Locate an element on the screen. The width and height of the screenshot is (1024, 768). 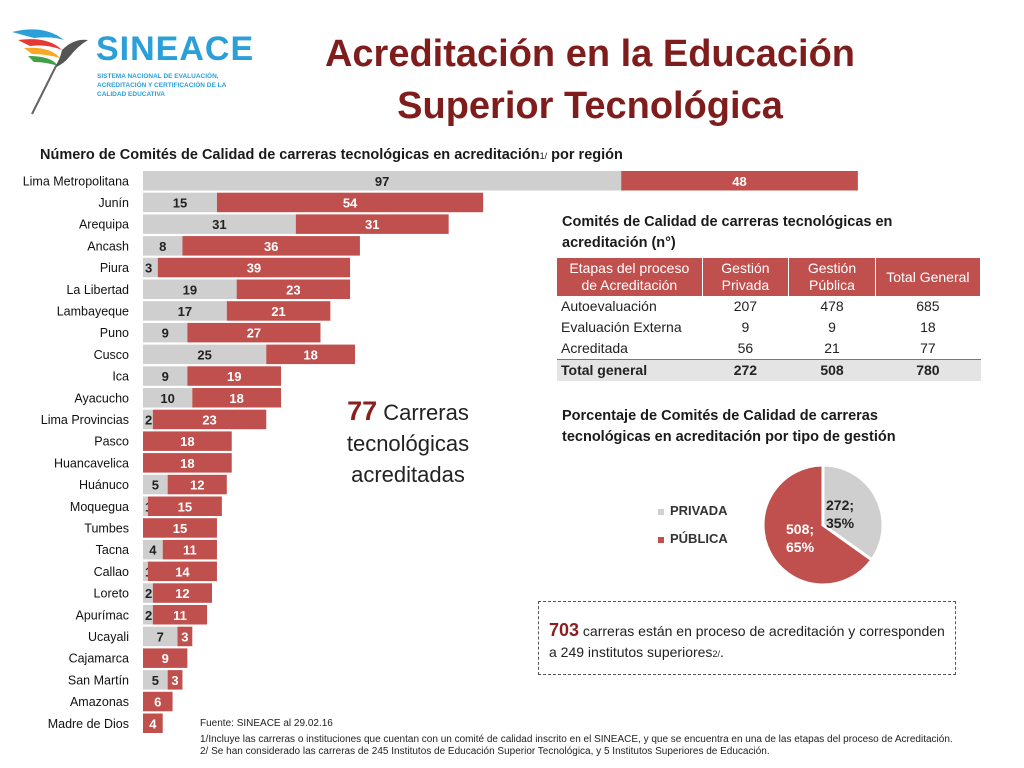
table-cell: Total general is located at coordinates (630, 370).